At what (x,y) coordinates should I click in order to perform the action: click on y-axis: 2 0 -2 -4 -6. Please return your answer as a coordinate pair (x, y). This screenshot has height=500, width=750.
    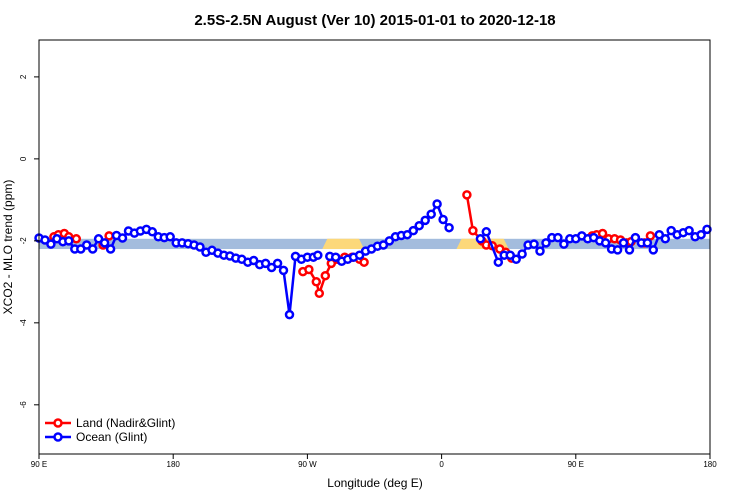
    Looking at the image, I should click on (29, 241).